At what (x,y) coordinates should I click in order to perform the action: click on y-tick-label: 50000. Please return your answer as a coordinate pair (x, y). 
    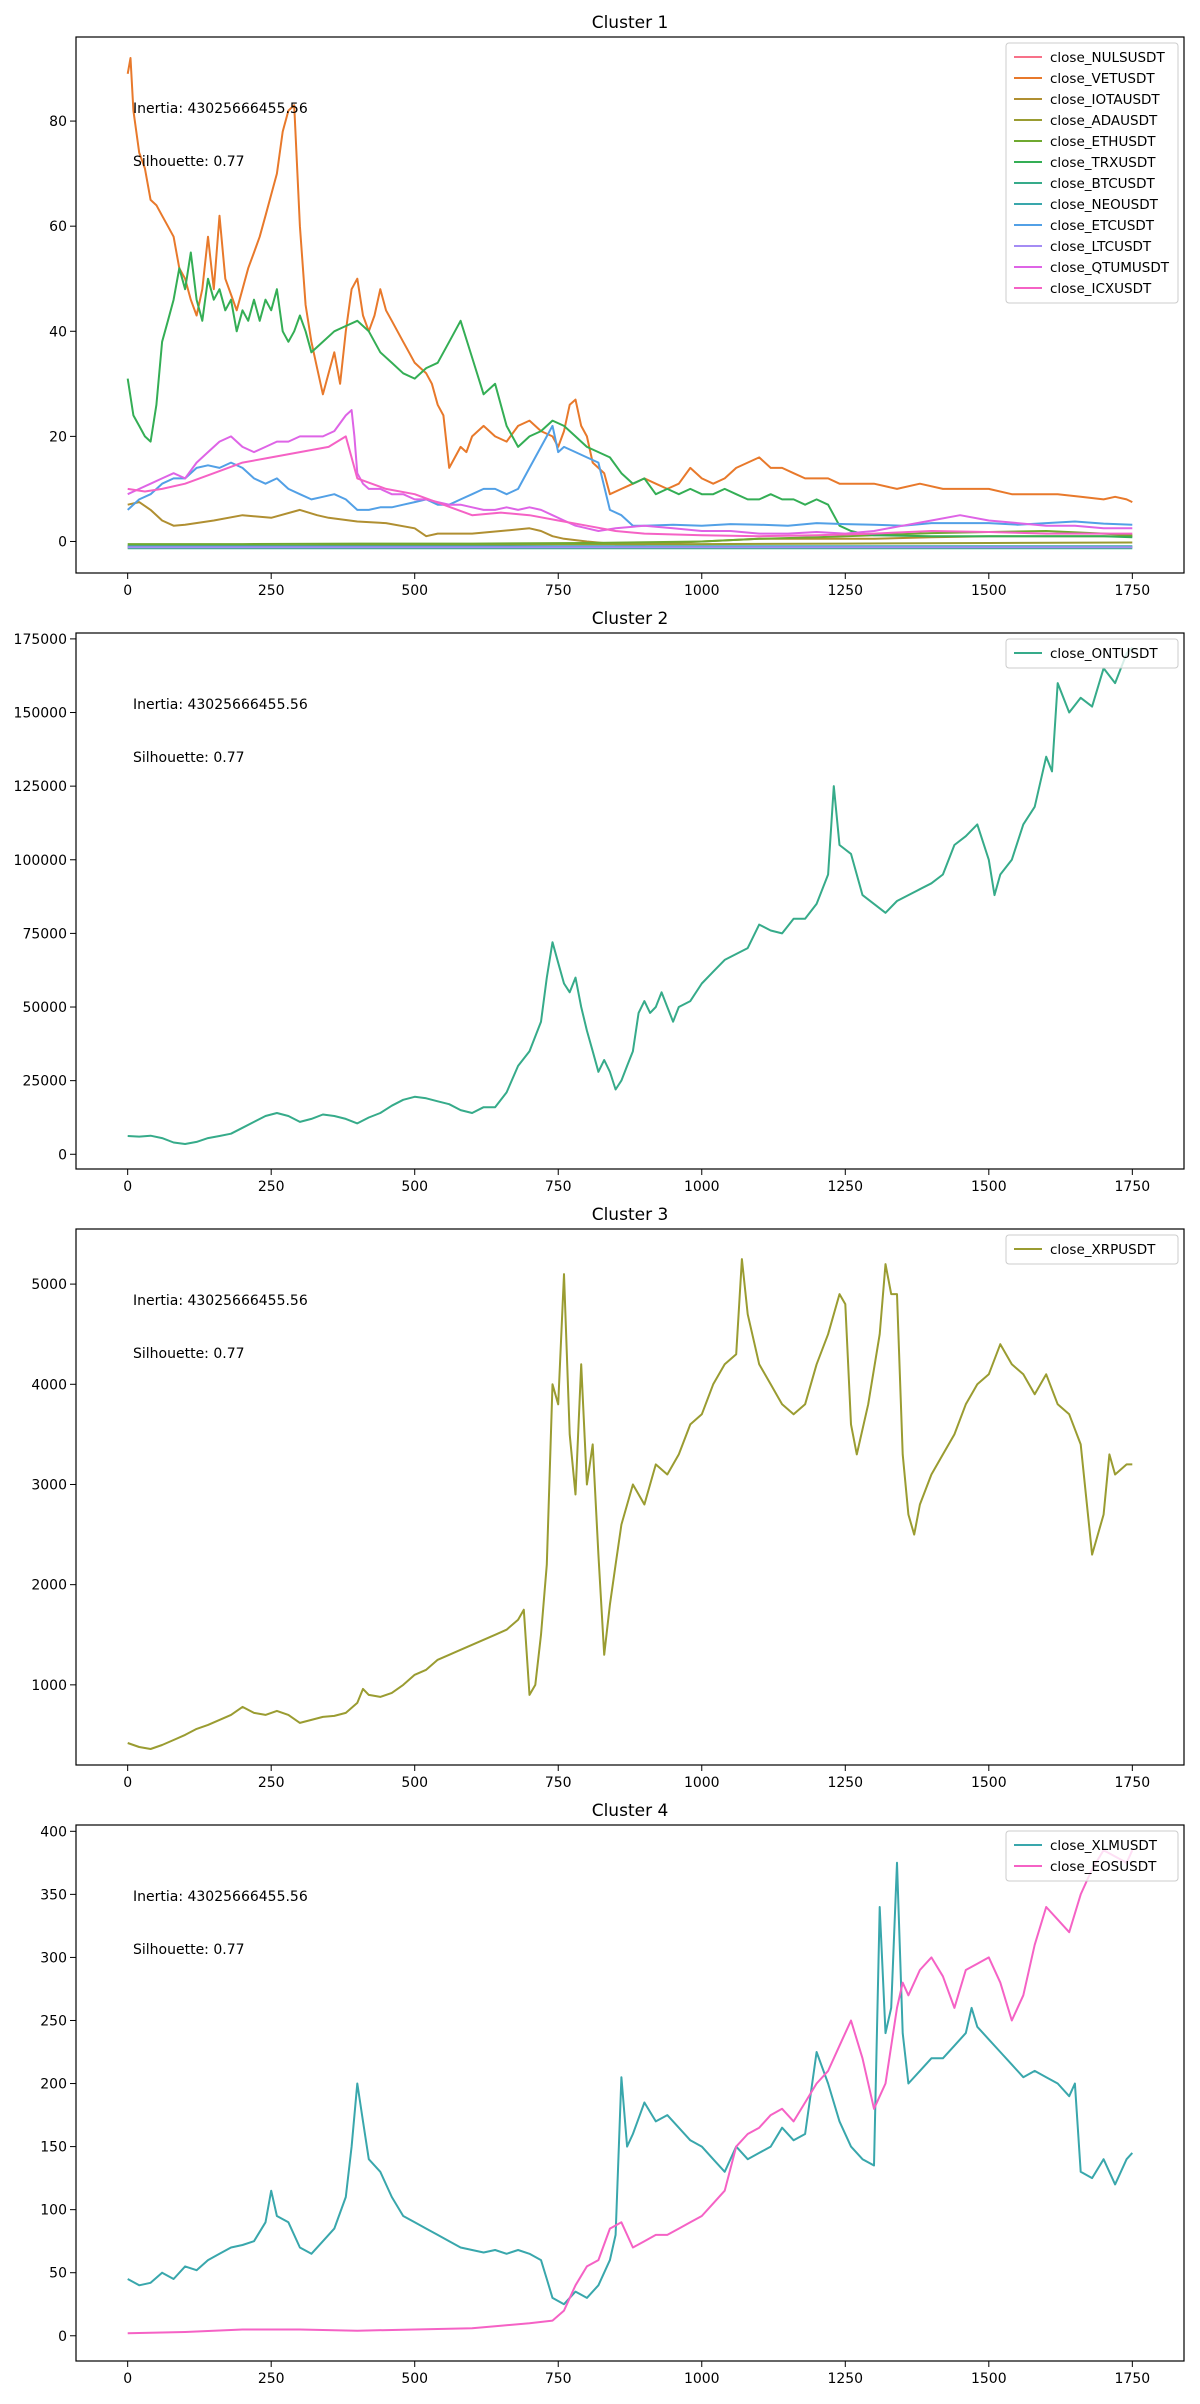
    Looking at the image, I should click on (44, 1008).